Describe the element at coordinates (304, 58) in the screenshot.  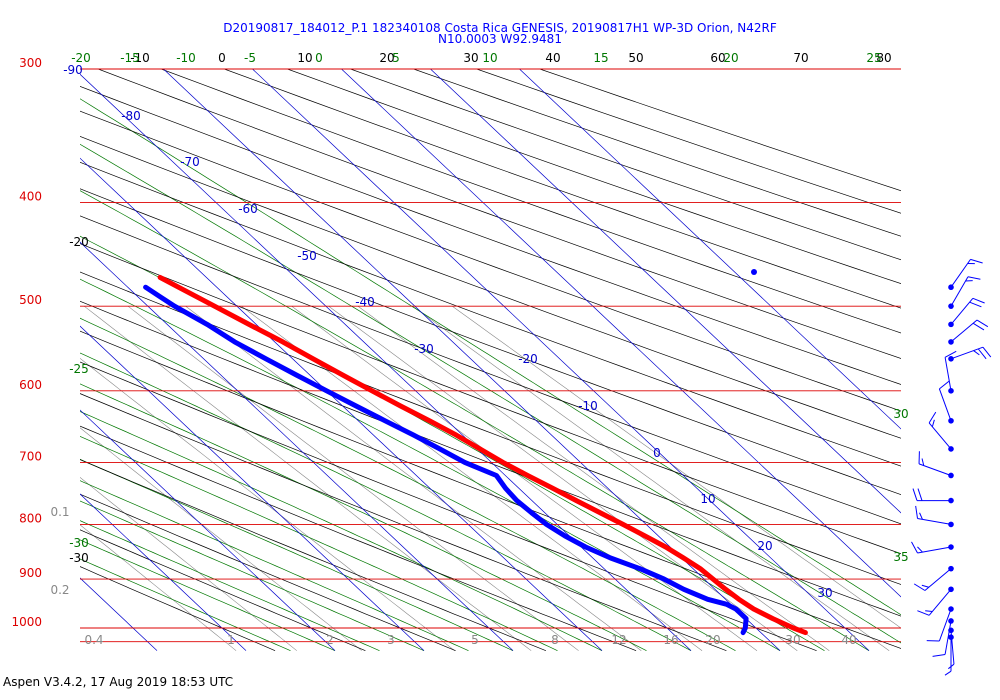
I see `dry-adiabat-label: 10` at that location.